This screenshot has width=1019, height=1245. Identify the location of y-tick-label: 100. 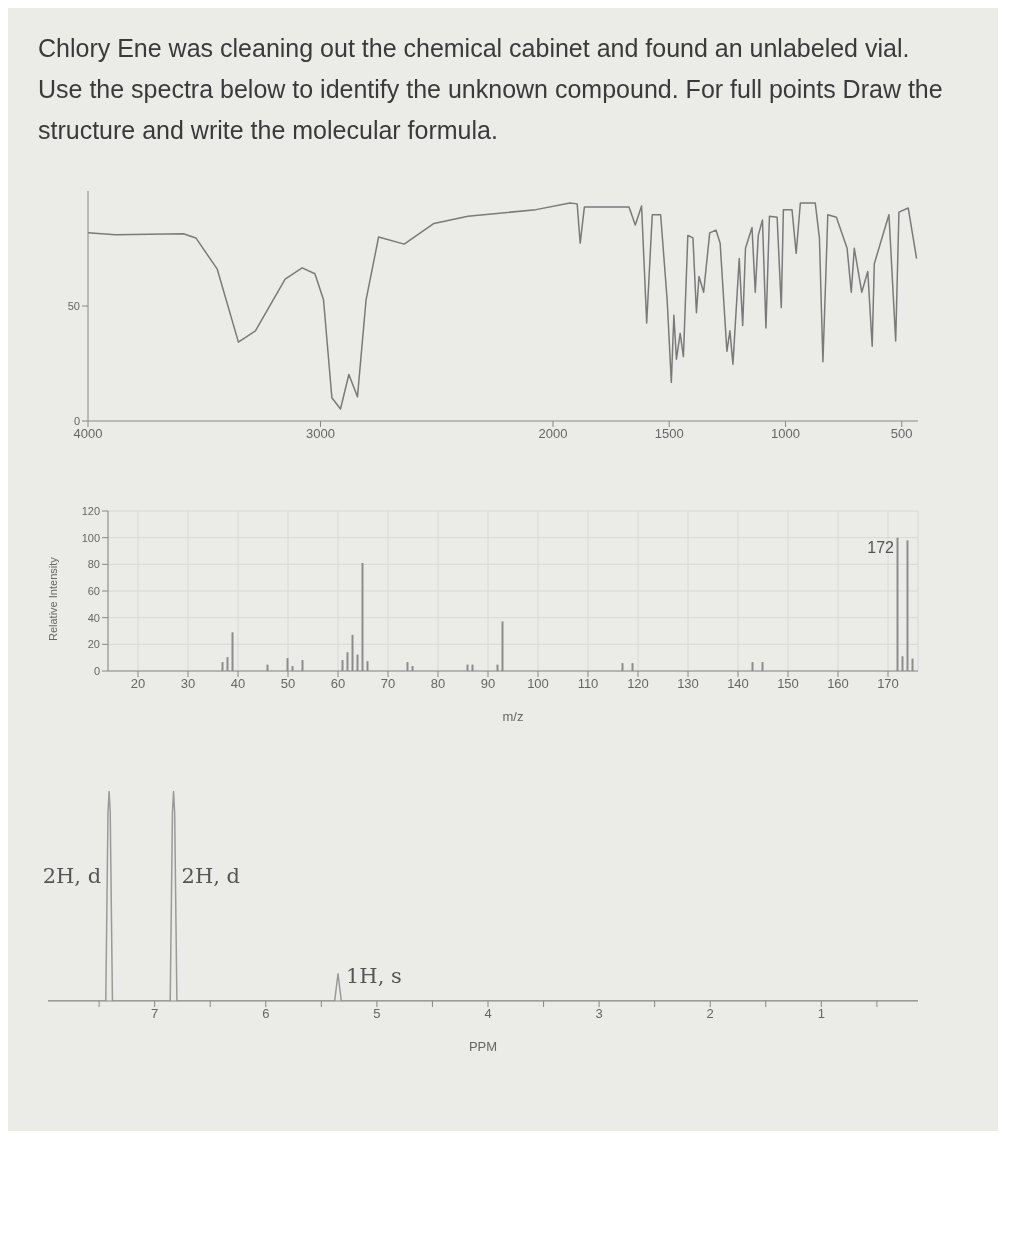
(90, 537).